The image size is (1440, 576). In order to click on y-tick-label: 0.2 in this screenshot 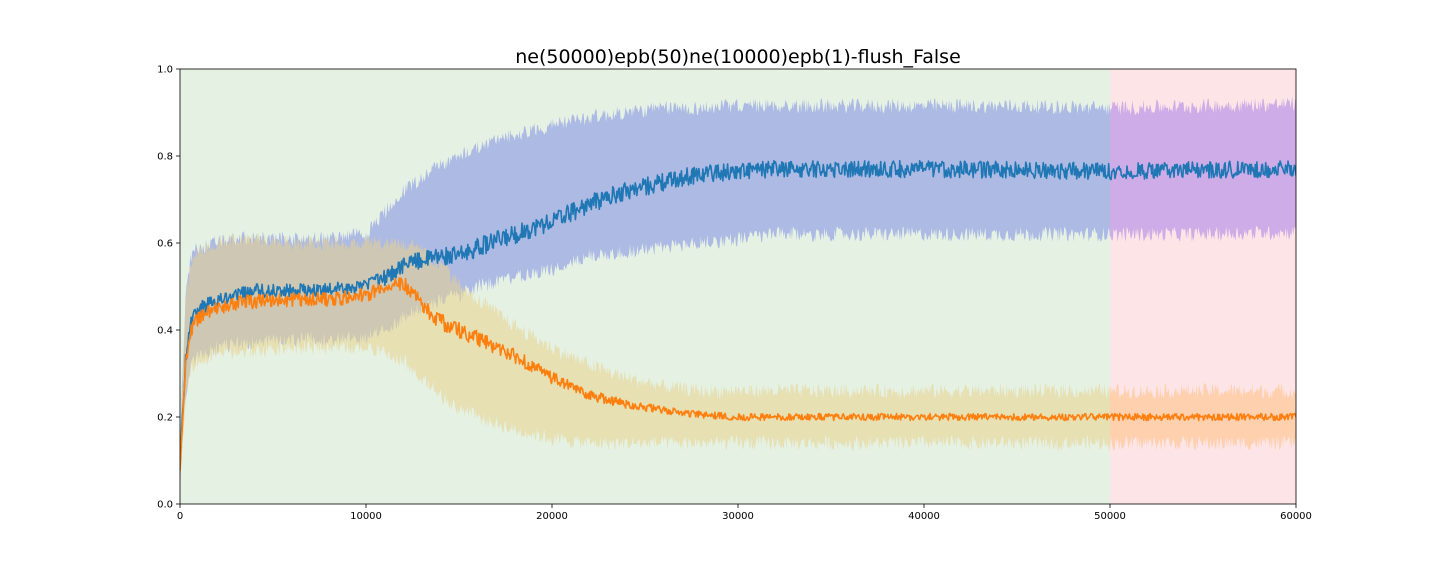, I will do `click(165, 418)`.